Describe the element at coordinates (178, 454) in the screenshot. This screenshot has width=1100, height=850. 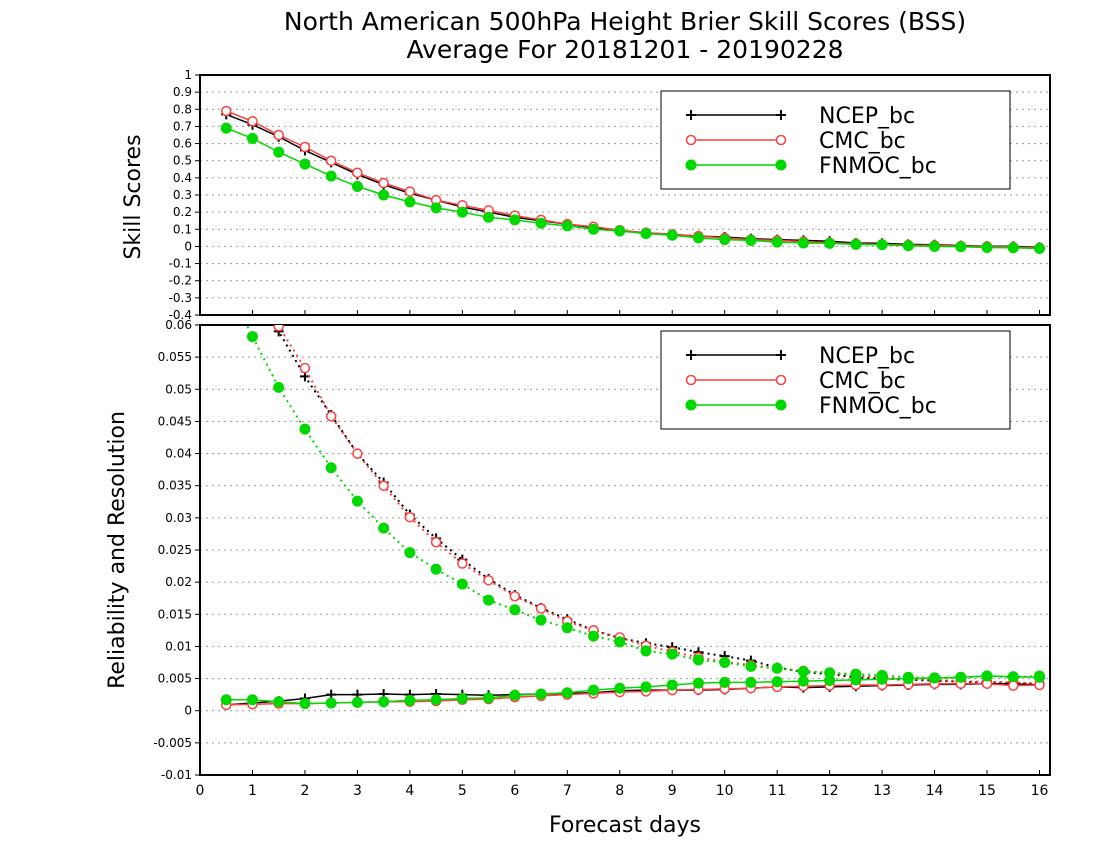
I see `relres-y-tick-label: 0.04` at that location.